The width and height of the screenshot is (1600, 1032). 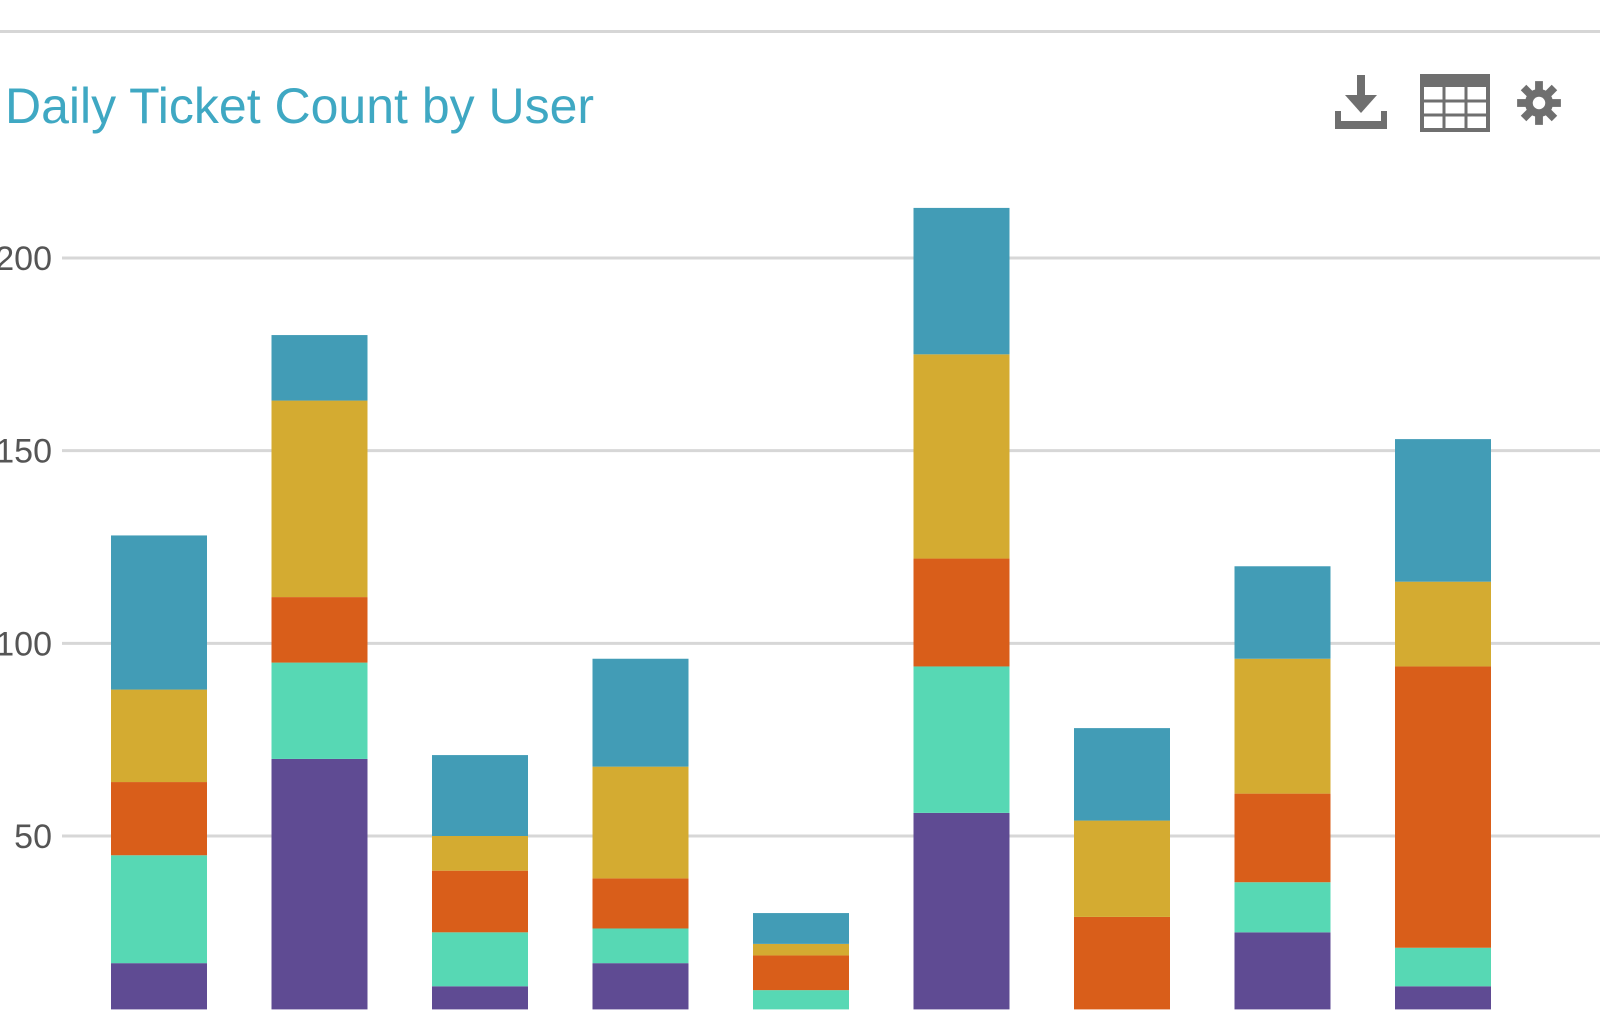 What do you see at coordinates (26, 452) in the screenshot?
I see `y-tick-label: 150` at bounding box center [26, 452].